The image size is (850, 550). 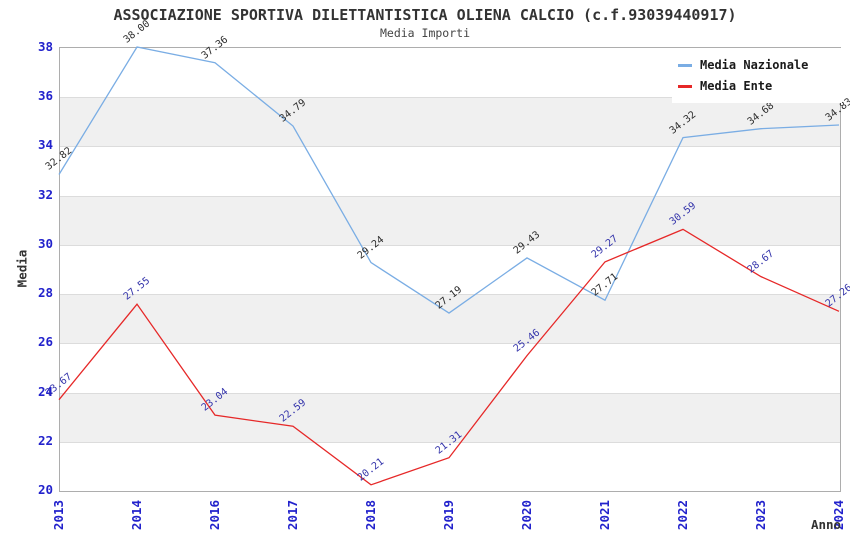 I want to click on y-tick-label: 32, so click(x=45, y=194).